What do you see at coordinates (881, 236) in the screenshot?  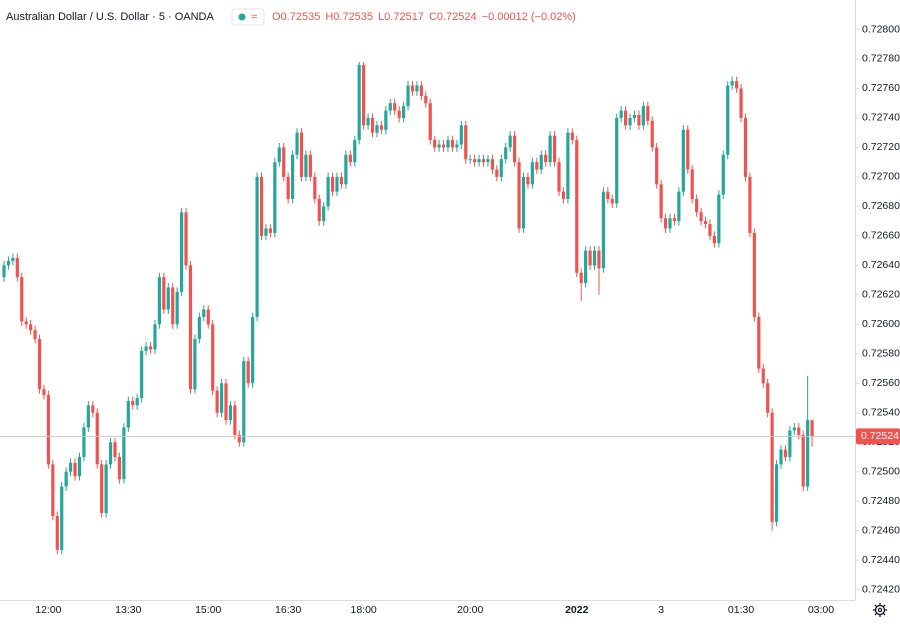 I see `y-tick-label: 0.72660` at bounding box center [881, 236].